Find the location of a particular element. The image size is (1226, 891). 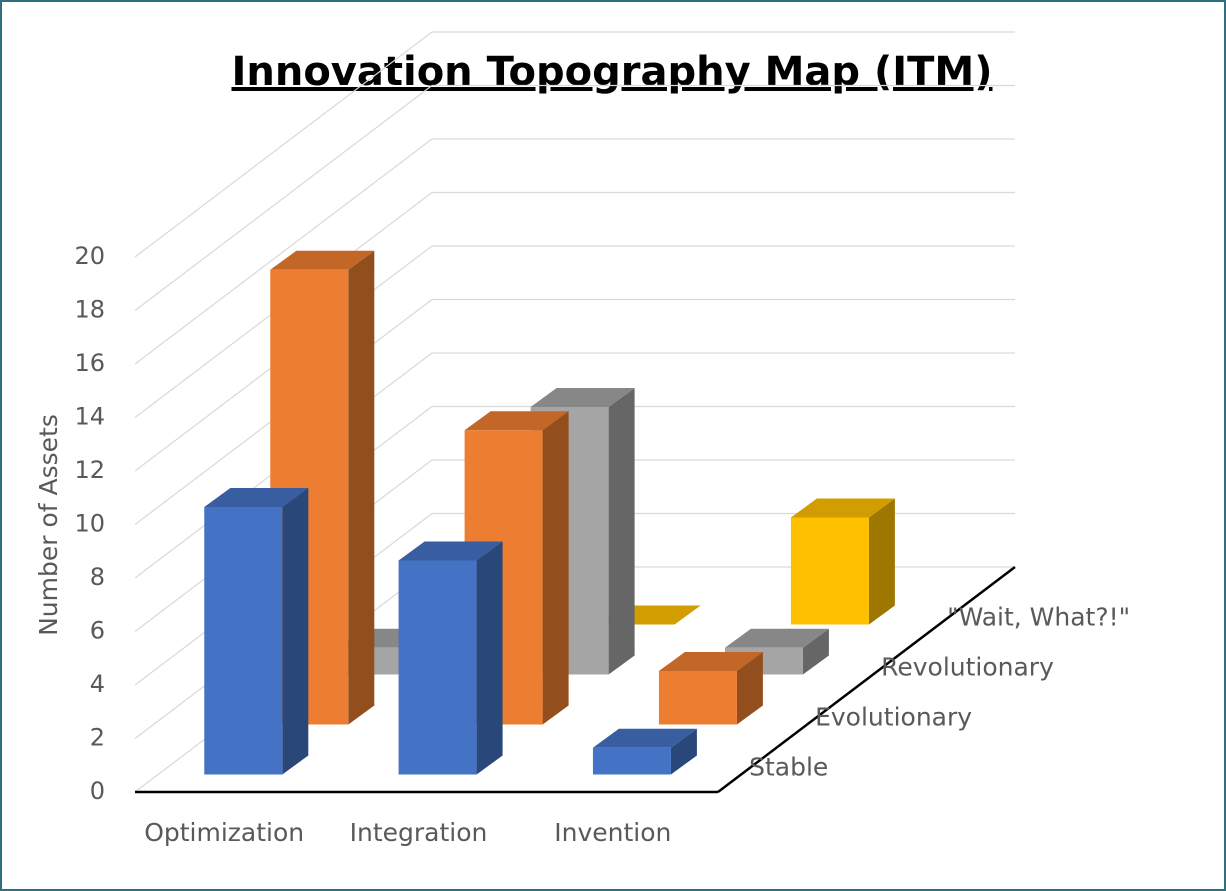

depth-axis is located at coordinates (866, 679).